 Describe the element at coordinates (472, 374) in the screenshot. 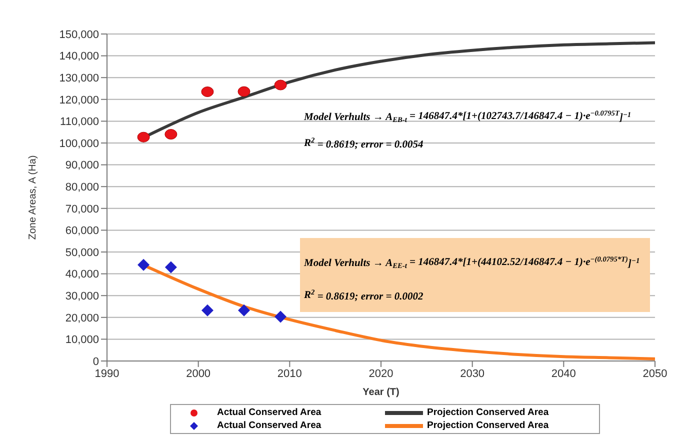

I see `x-tick-label: 2030` at that location.